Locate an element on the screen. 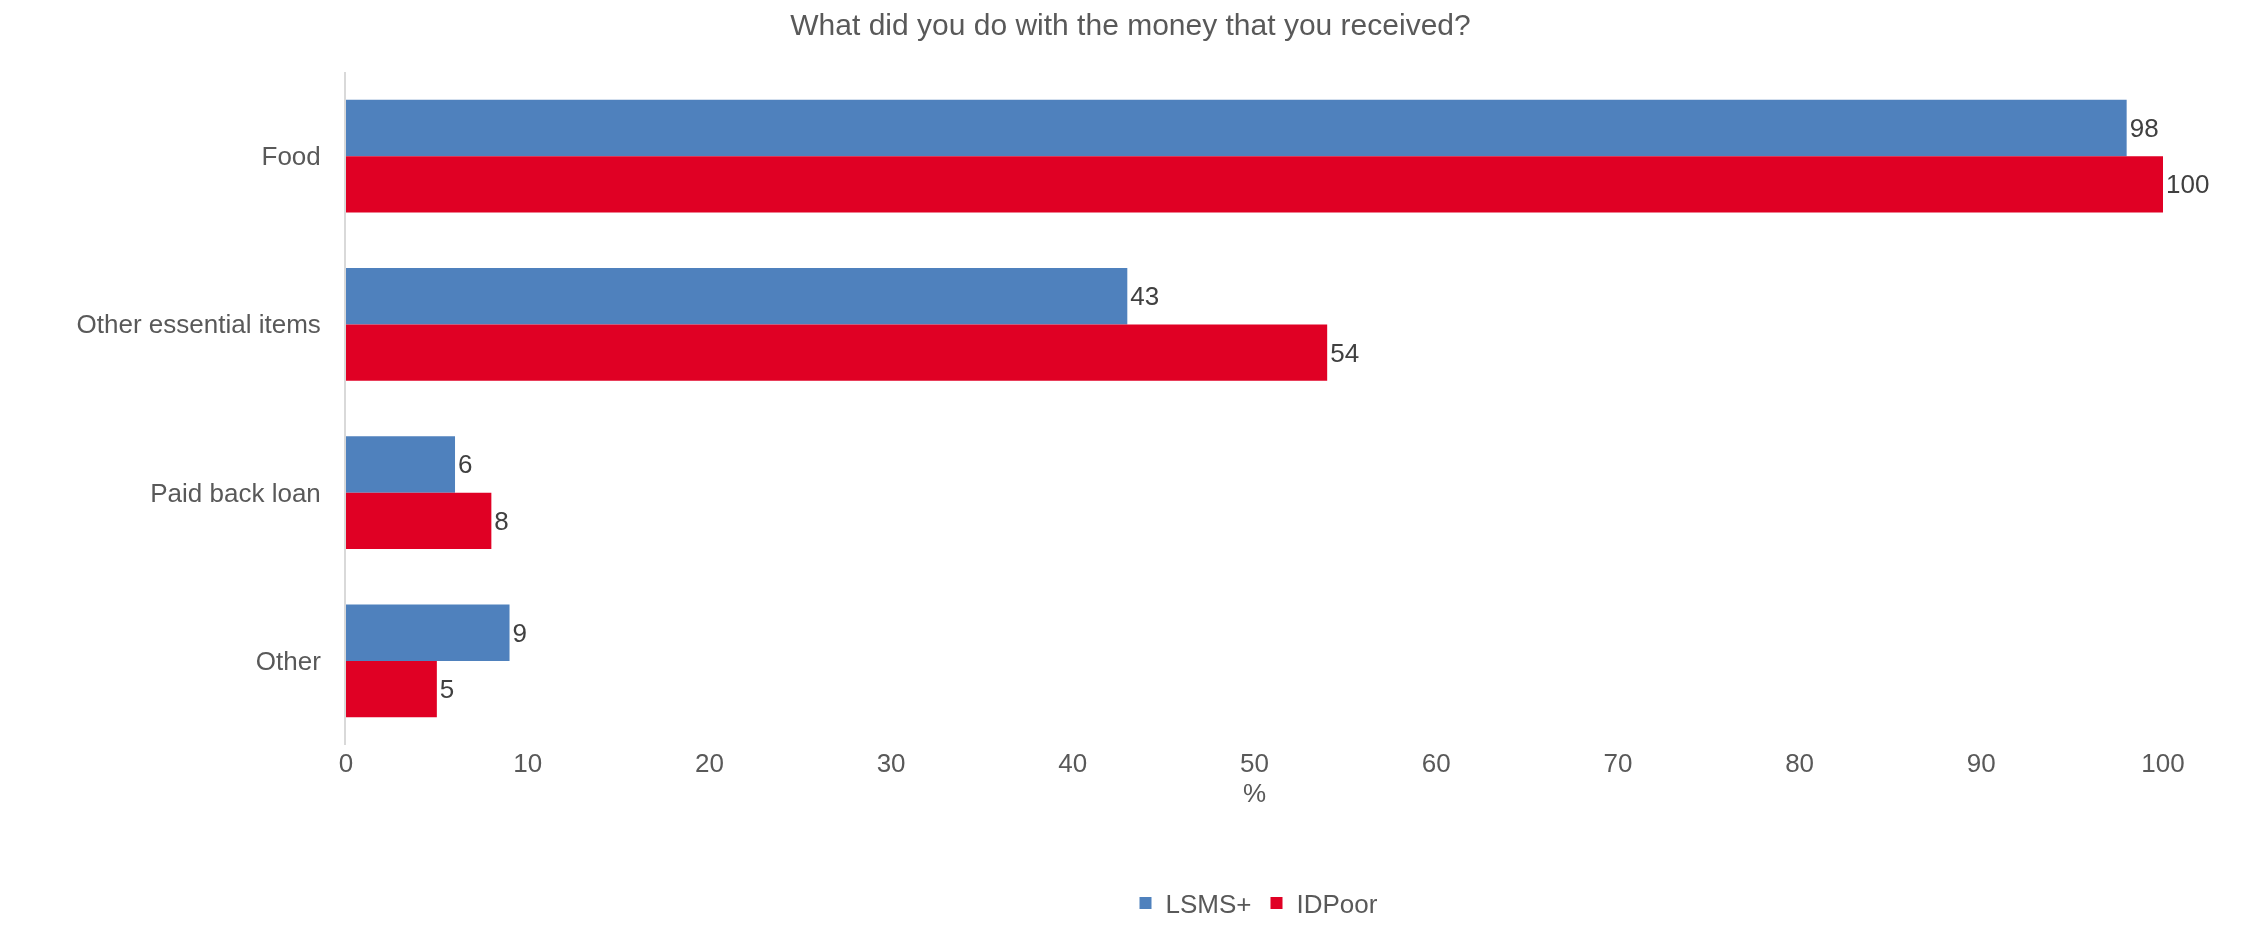 This screenshot has height=939, width=2261. x-tick-label: 60 is located at coordinates (1436, 763).